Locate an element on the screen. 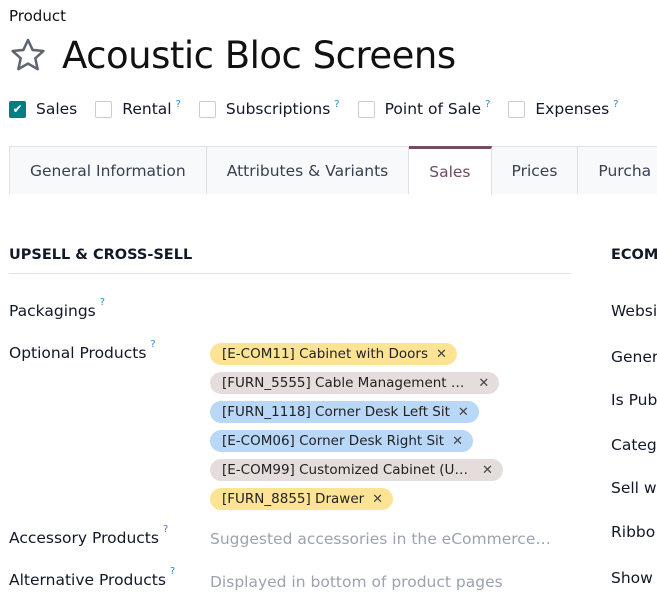 This screenshot has width=657, height=609. breadcrumb: Product is located at coordinates (37, 16).